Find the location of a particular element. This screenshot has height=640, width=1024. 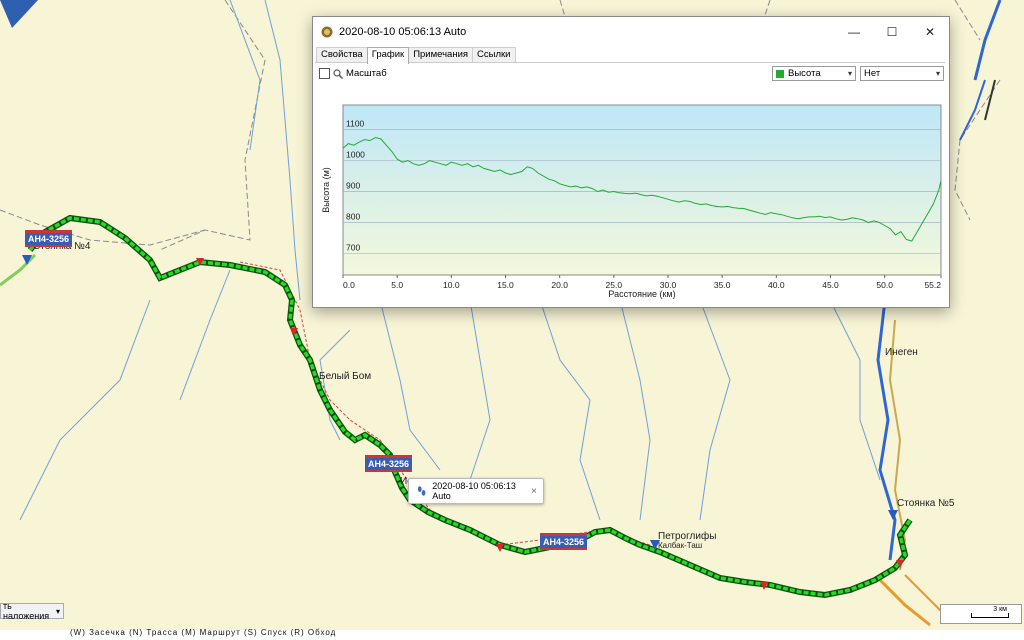

x-tick-label: 25.0 is located at coordinates (614, 285).